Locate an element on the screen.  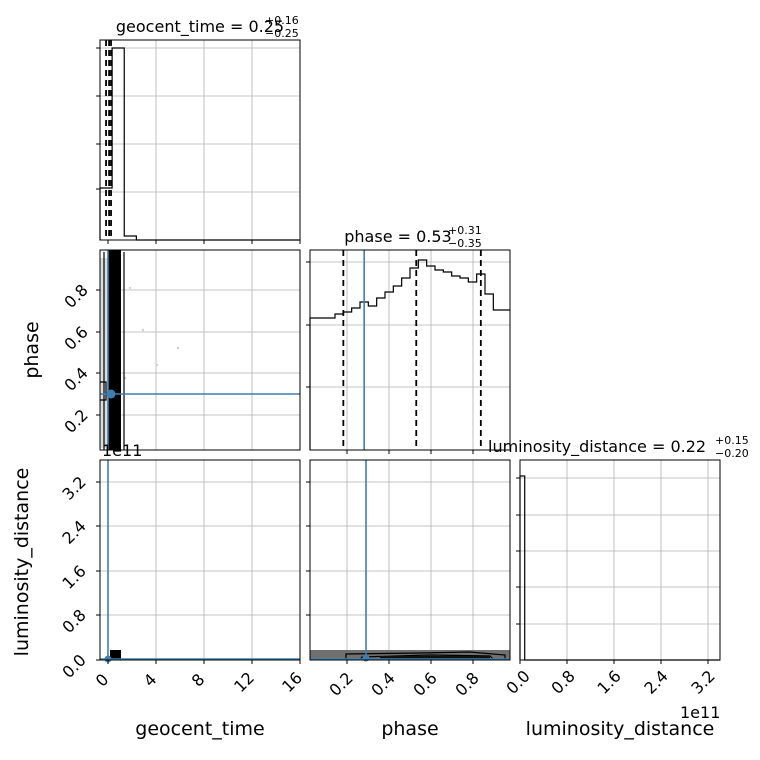
yticks-luminosity-distance-hist is located at coordinates (518, 551).